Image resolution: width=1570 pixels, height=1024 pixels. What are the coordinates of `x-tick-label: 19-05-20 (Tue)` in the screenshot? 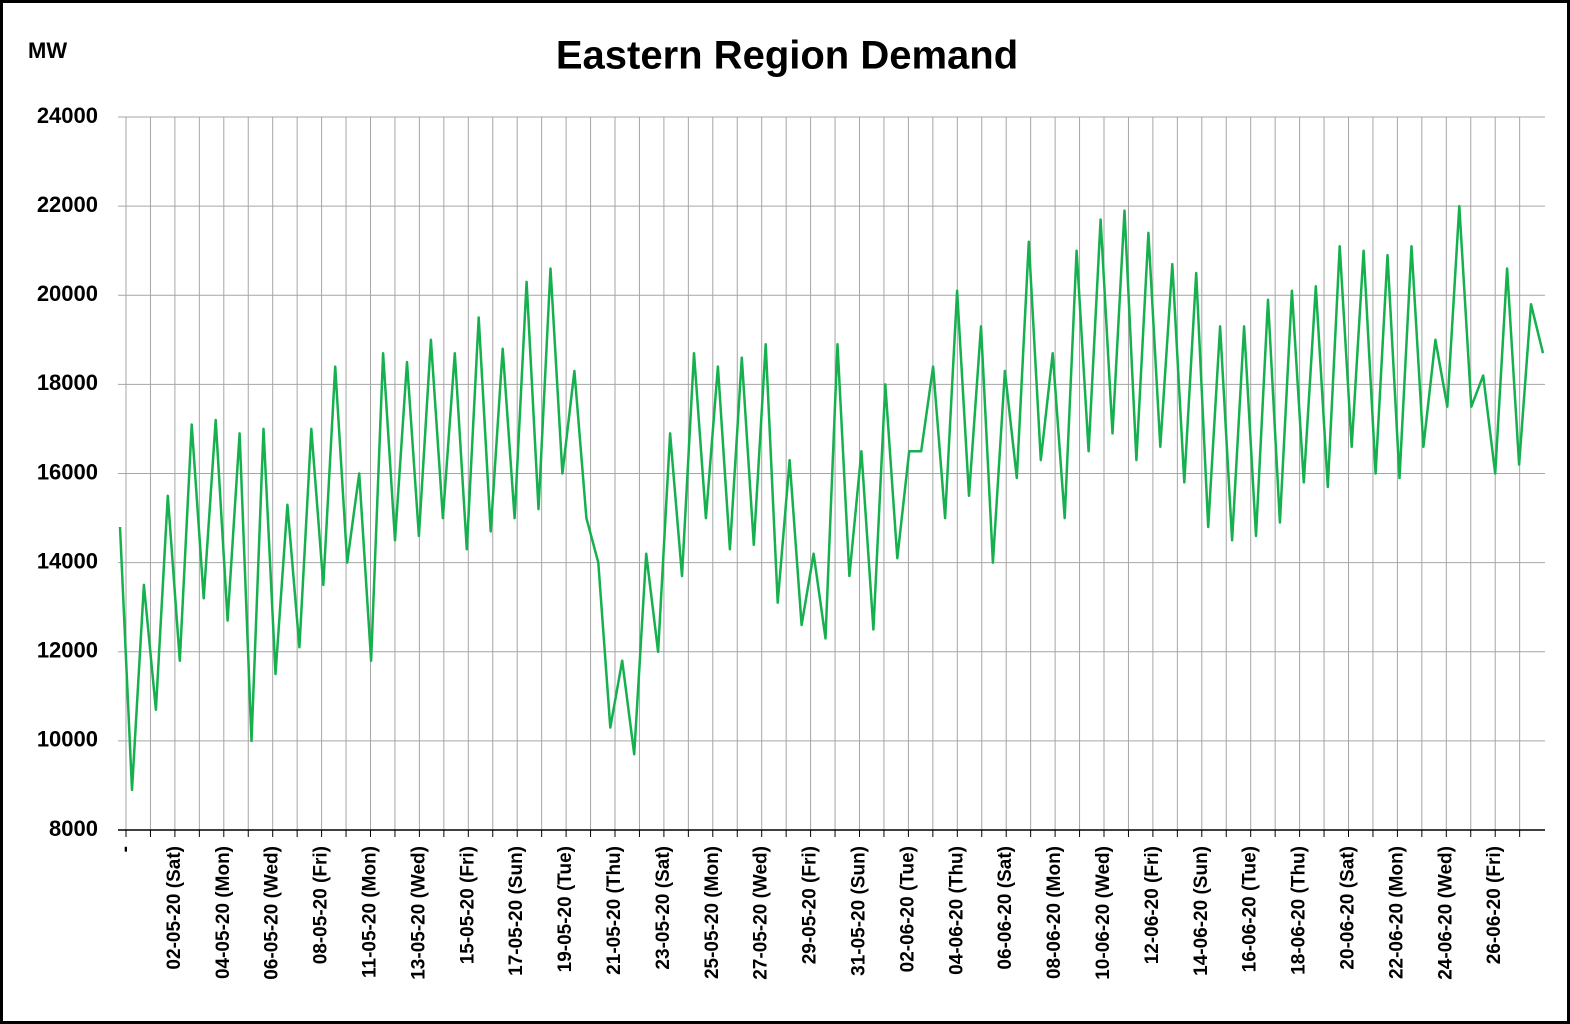 It's located at (565, 909).